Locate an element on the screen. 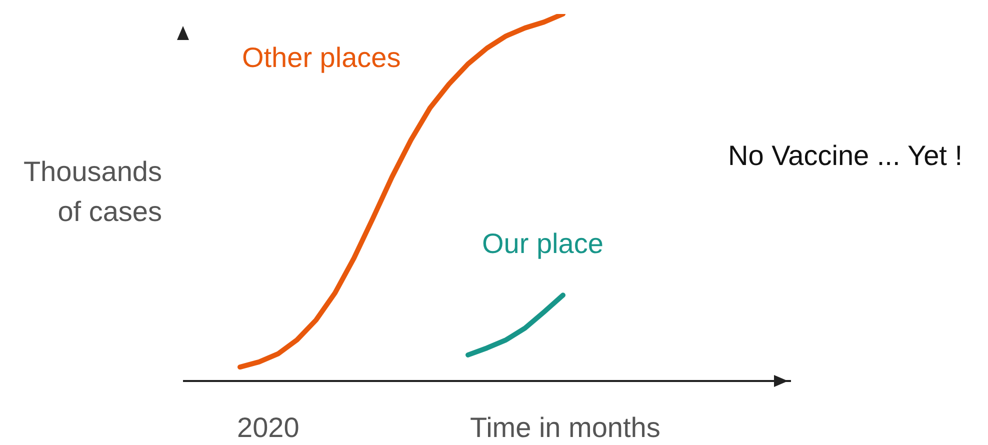 Image resolution: width=988 pixels, height=445 pixels. series-label: Our place is located at coordinates (543, 244).